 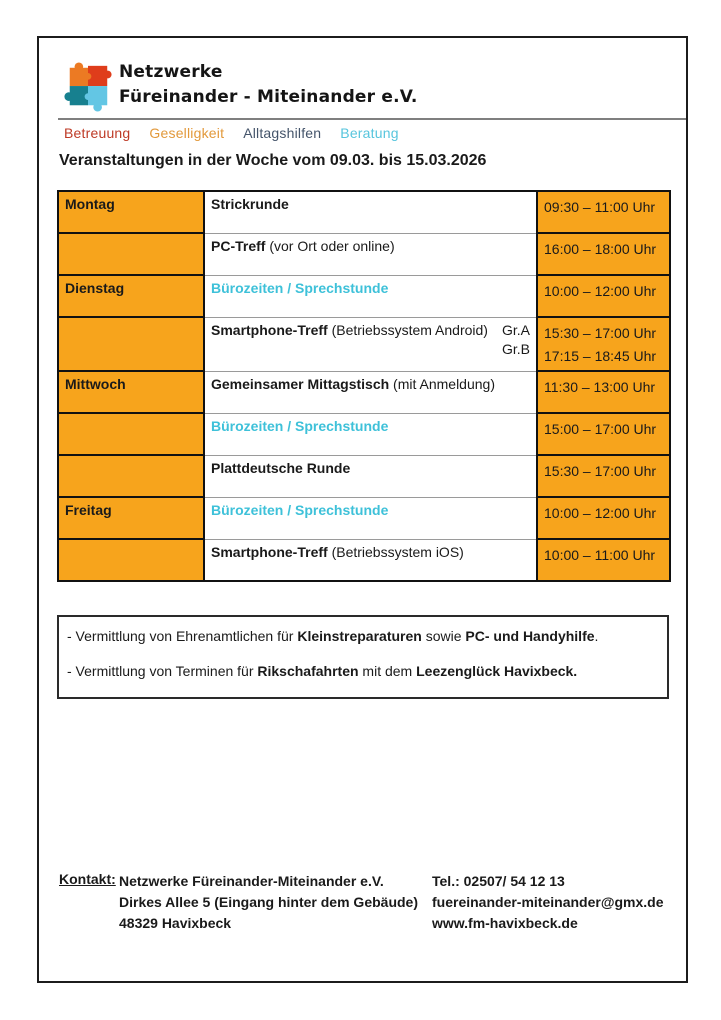 What do you see at coordinates (182, 636) in the screenshot?
I see `info-text: - Vermittlung von Ehrenamtlichen für` at bounding box center [182, 636].